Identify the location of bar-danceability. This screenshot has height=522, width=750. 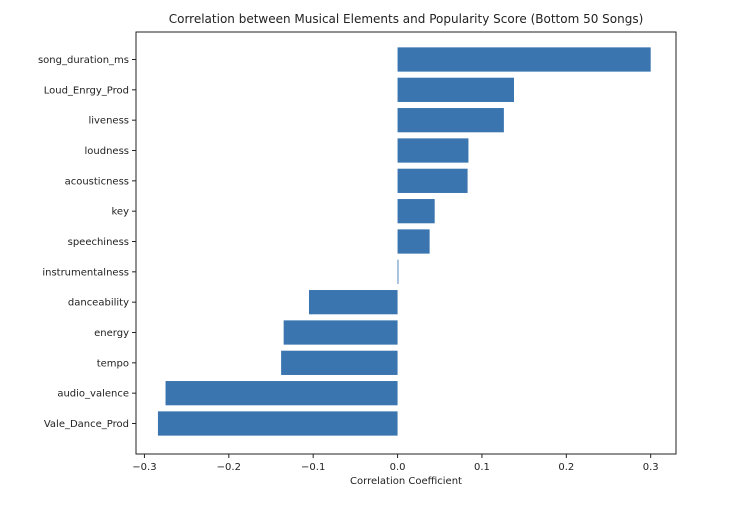
(353, 302).